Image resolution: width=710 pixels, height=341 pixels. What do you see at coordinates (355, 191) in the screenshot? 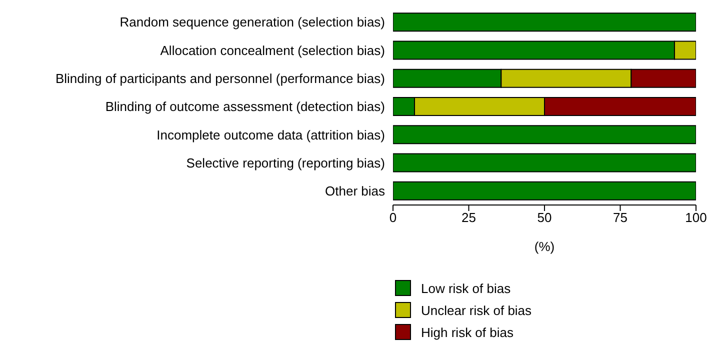
I see `y-tick-label: Other bias` at bounding box center [355, 191].